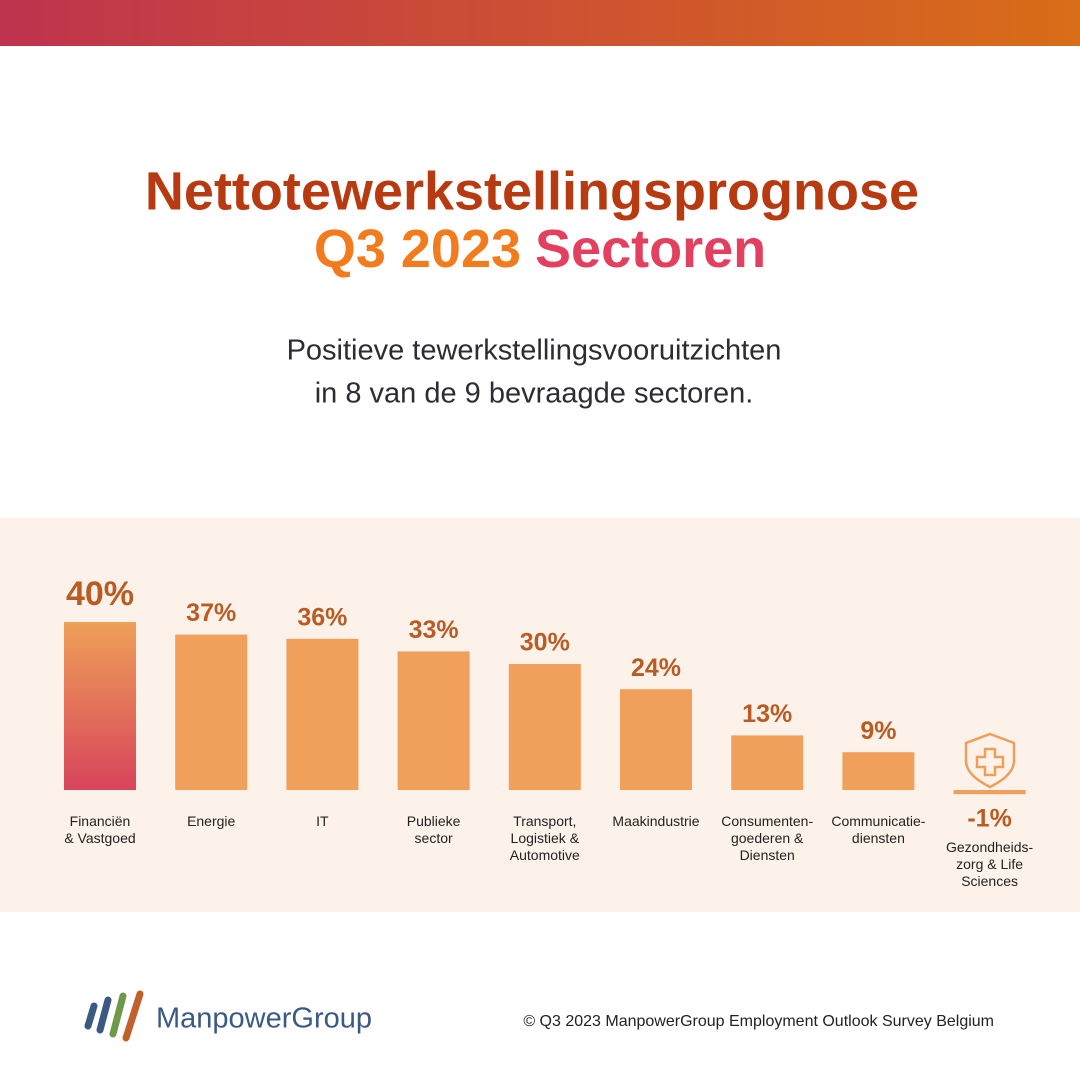  Describe the element at coordinates (767, 855) in the screenshot. I see `category-line: Diensten` at that location.